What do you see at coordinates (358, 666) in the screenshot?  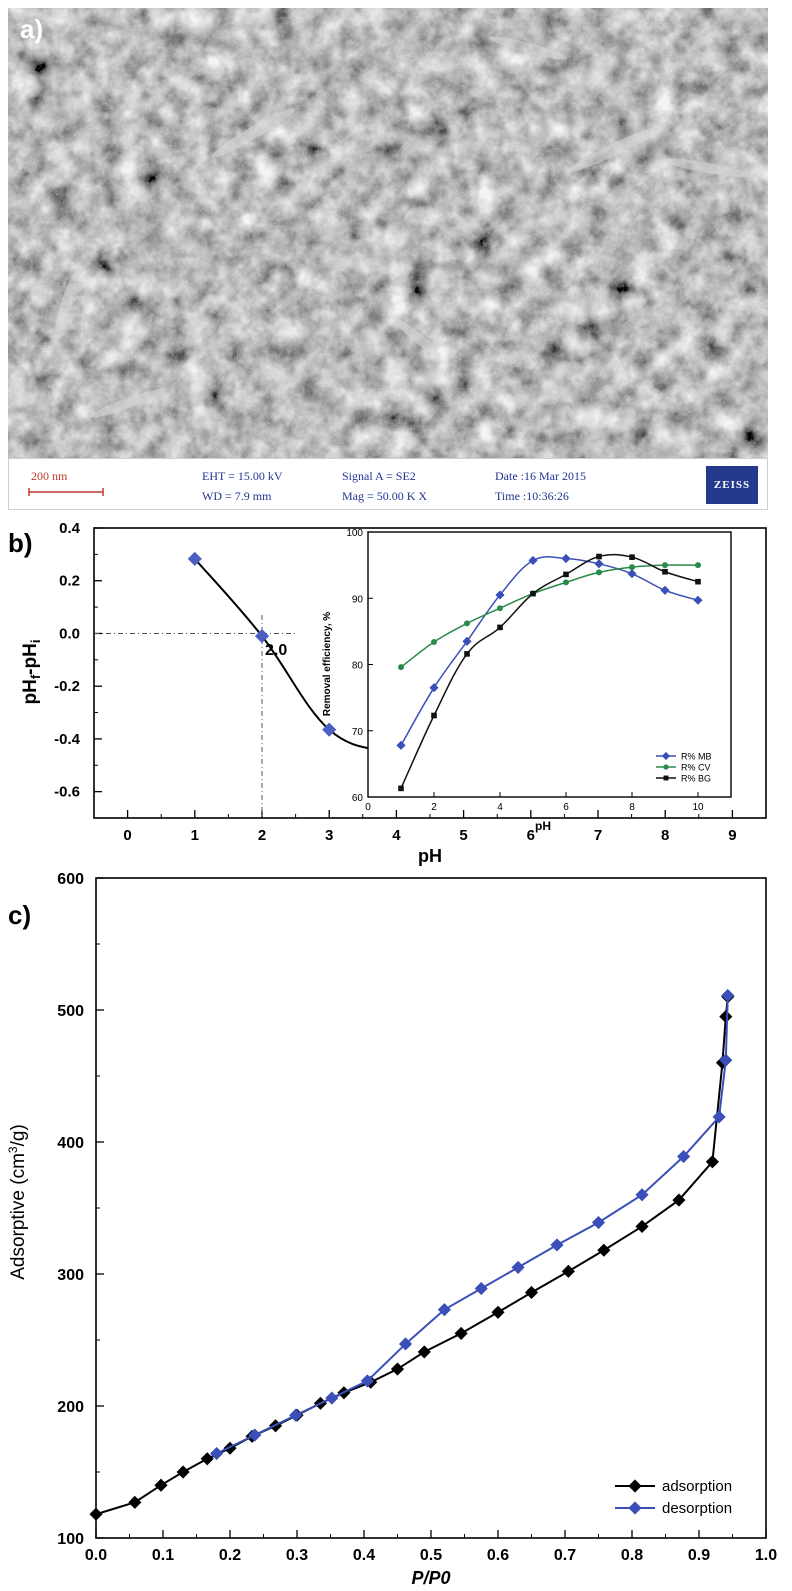 I see `inset-y-tick-label: 80` at bounding box center [358, 666].